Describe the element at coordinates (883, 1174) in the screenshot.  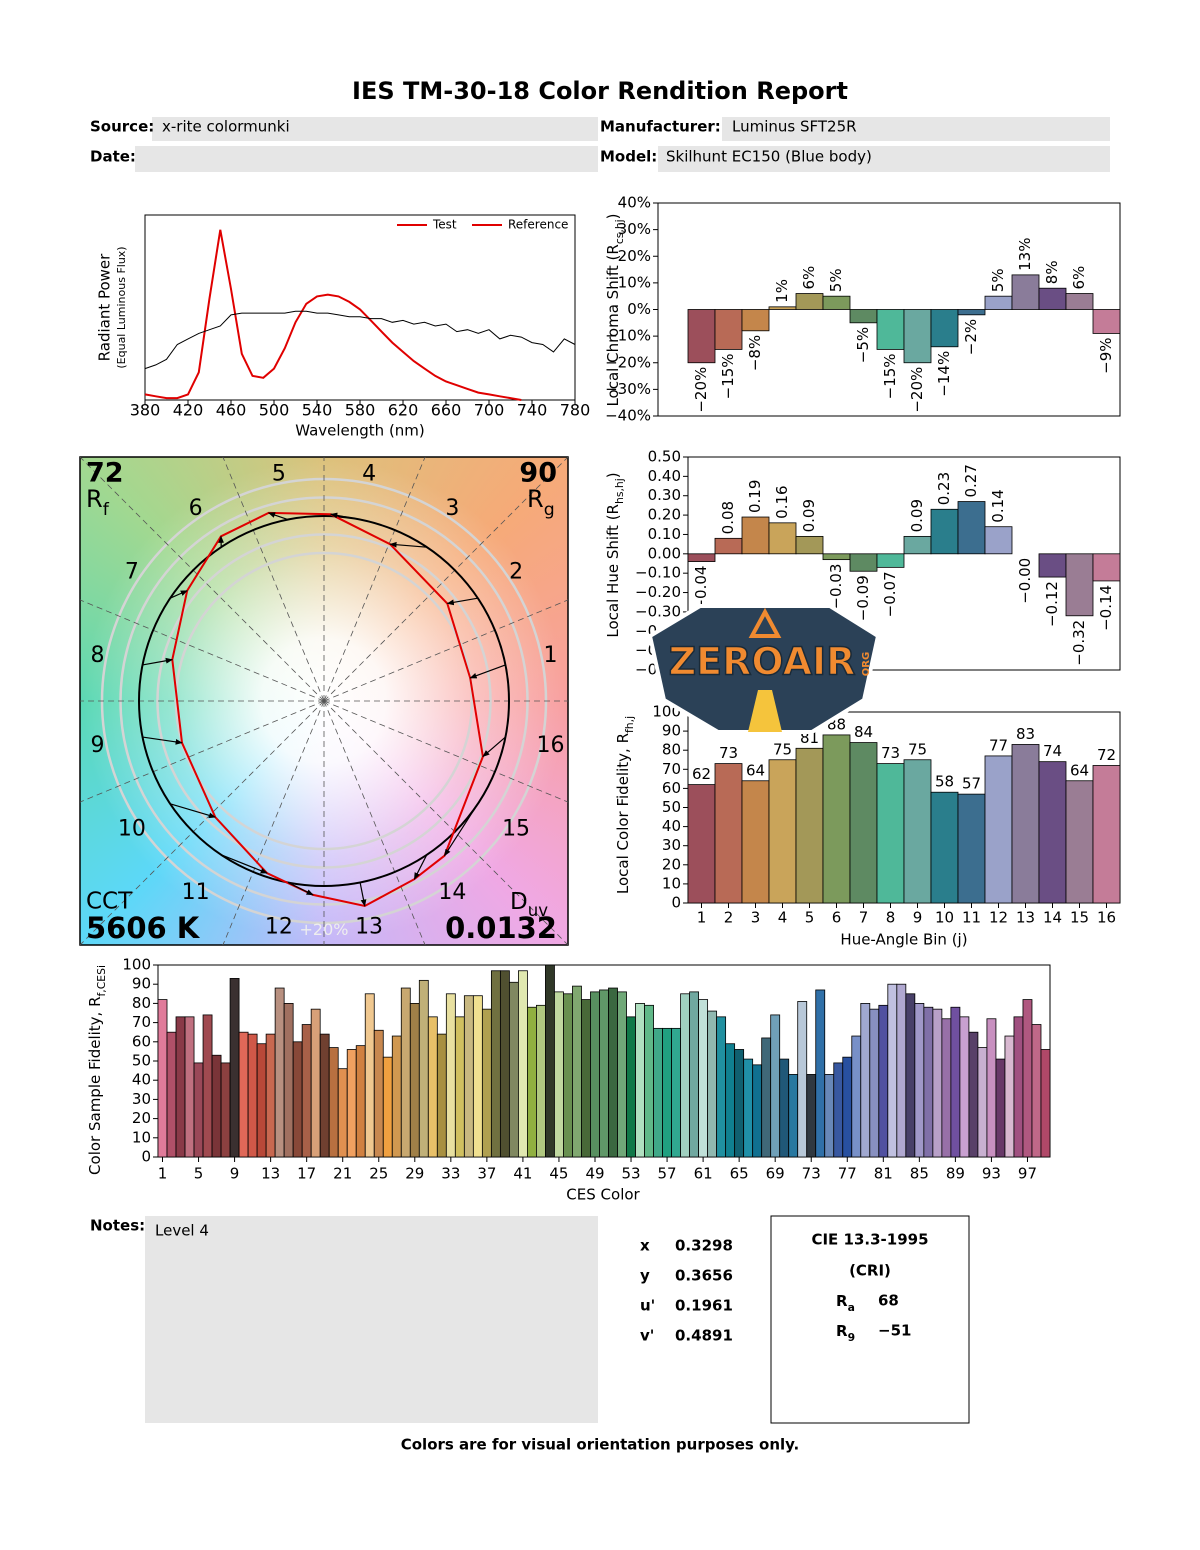
I see `x-tick-label: 81` at that location.